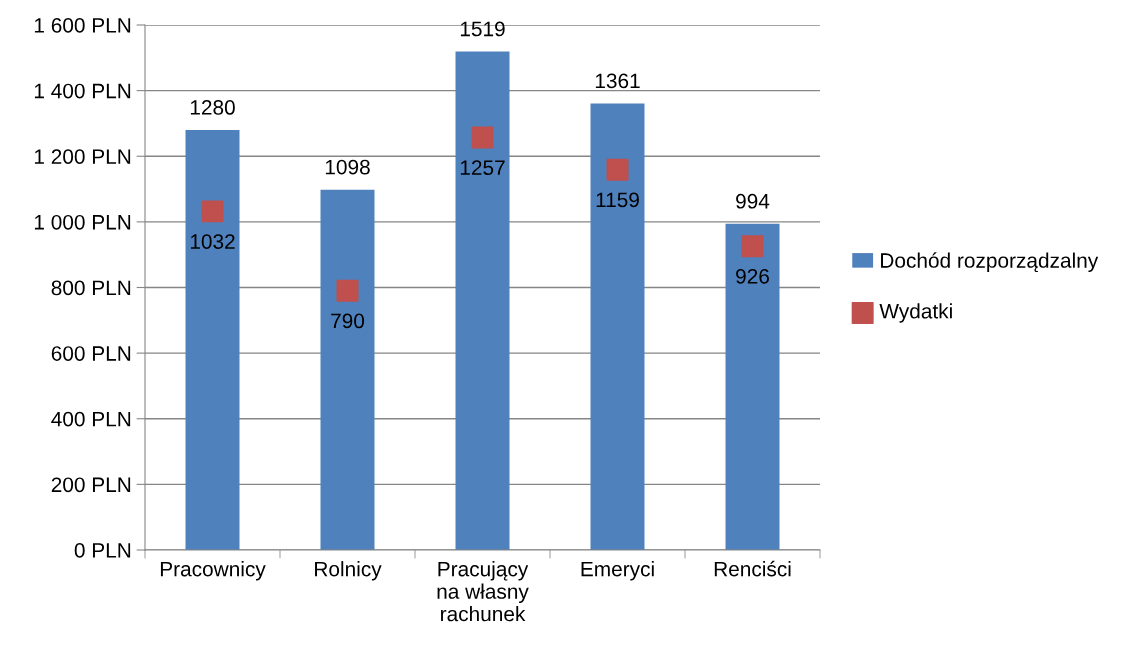  Describe the element at coordinates (212, 107) in the screenshot. I see `data-label: 1280` at that location.